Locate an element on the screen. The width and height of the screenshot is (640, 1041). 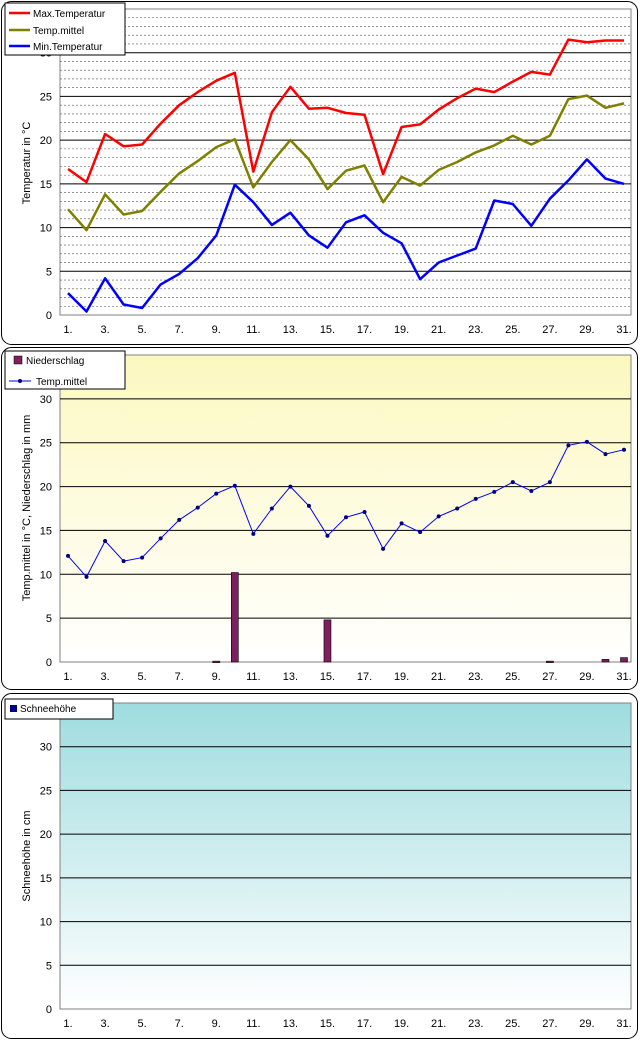
legend-label-precip: Niederschlag is located at coordinates (55, 361).